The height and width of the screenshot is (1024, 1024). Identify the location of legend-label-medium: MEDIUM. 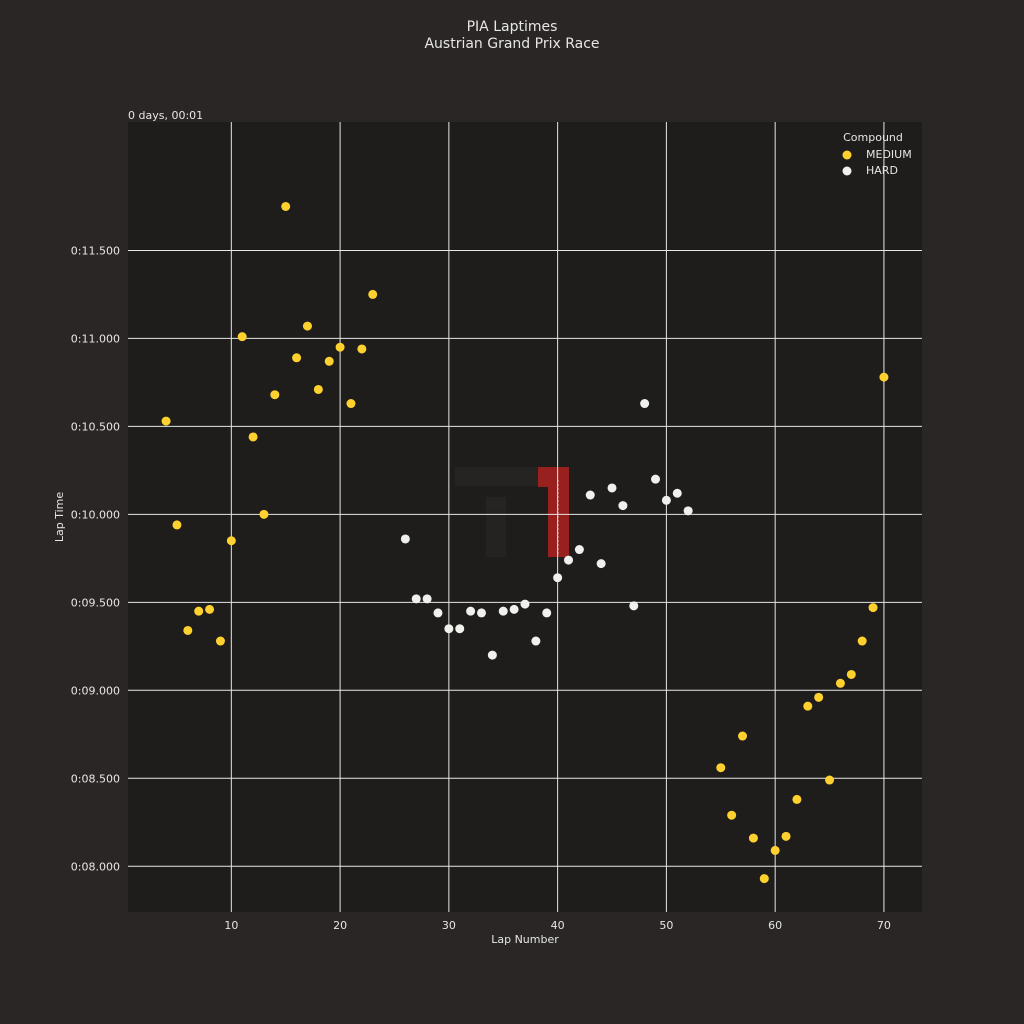
(889, 154).